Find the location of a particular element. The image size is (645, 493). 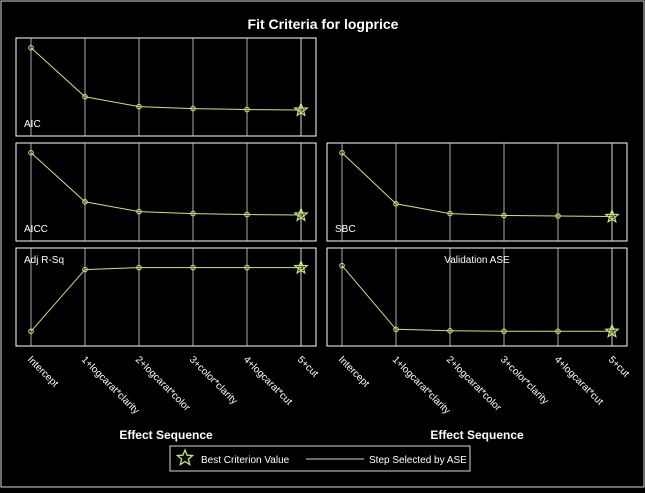

legend-step-selected: Step Selected by ASE is located at coordinates (418, 460).